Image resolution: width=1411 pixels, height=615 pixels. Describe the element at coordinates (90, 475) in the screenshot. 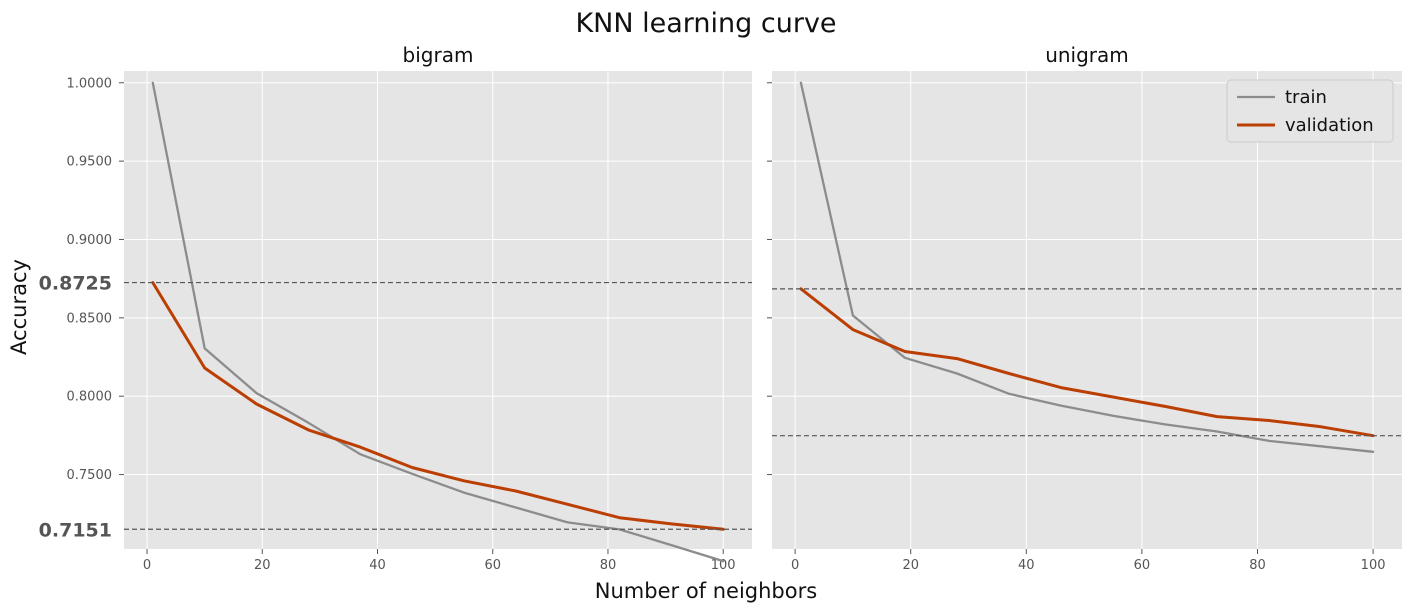

I see `y-tick-label: 0.7500` at that location.